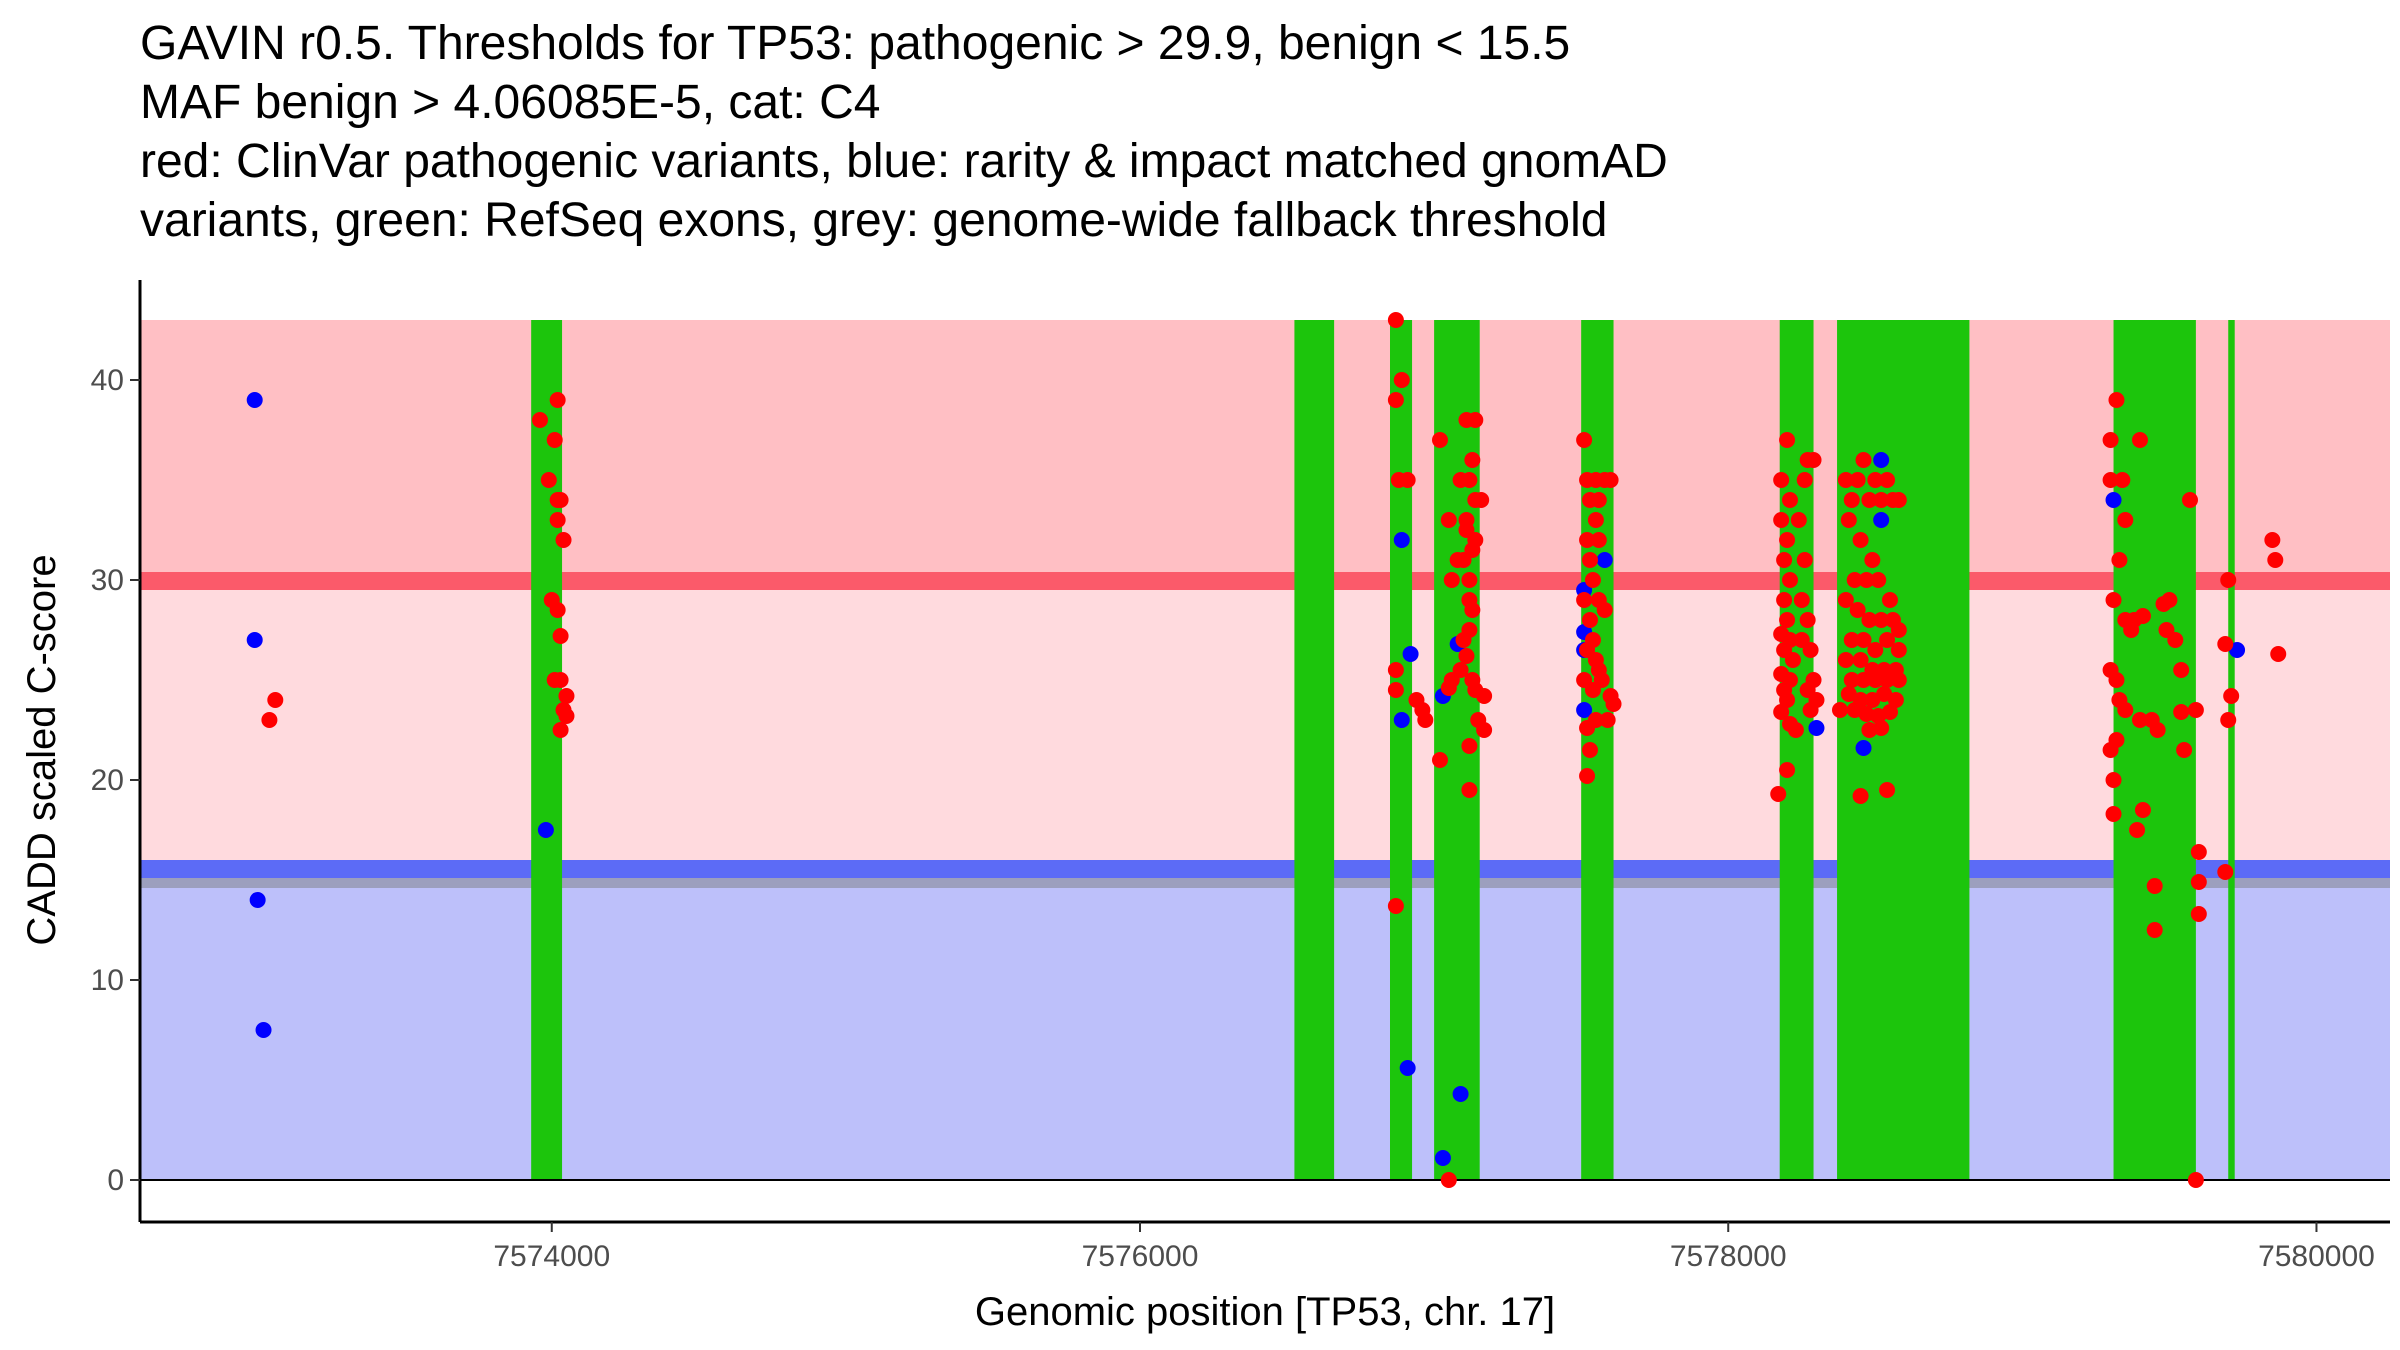  What do you see at coordinates (1265, 883) in the screenshot?
I see `band-fallback-threshold` at bounding box center [1265, 883].